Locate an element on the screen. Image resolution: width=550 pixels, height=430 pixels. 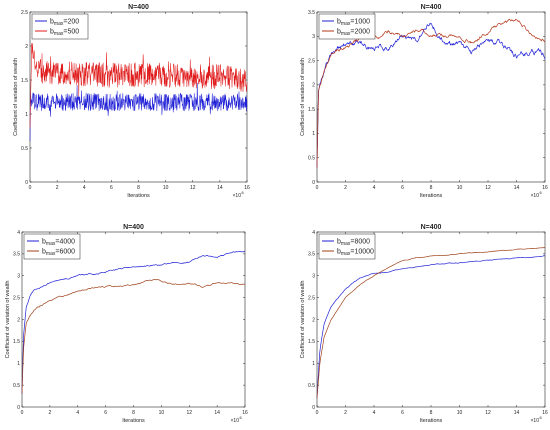
legend-entry: bmax=10000 is located at coordinates (355, 252).